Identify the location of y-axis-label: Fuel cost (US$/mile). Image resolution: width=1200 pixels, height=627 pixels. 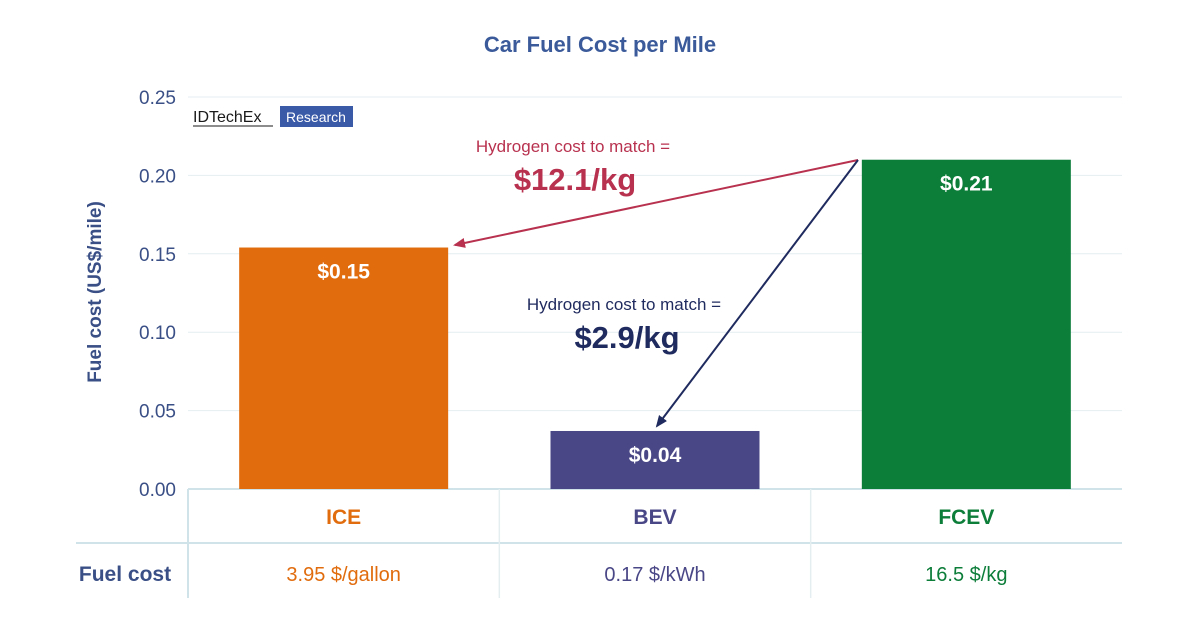
(95, 292).